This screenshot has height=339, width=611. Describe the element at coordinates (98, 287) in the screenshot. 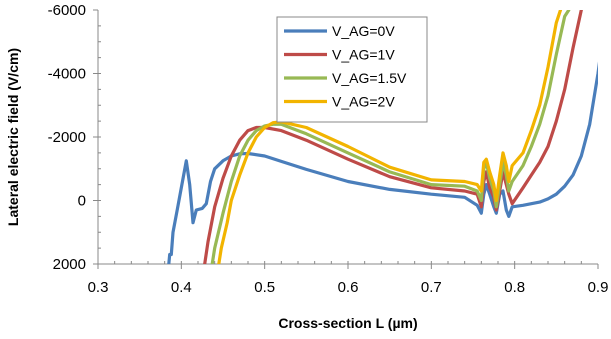

I see `x-tick-label: 0.3` at that location.